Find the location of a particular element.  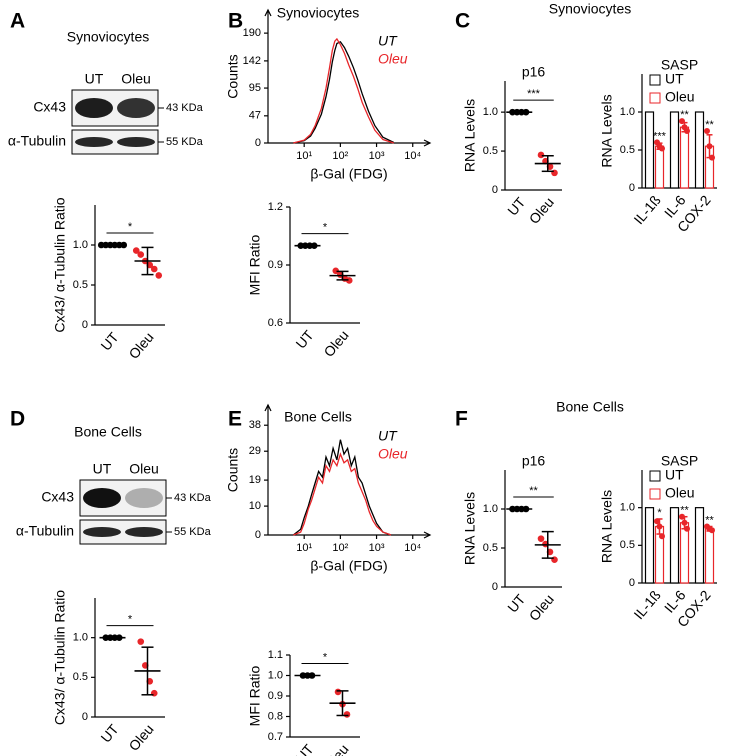

panel-letter: B is located at coordinates (235, 21).